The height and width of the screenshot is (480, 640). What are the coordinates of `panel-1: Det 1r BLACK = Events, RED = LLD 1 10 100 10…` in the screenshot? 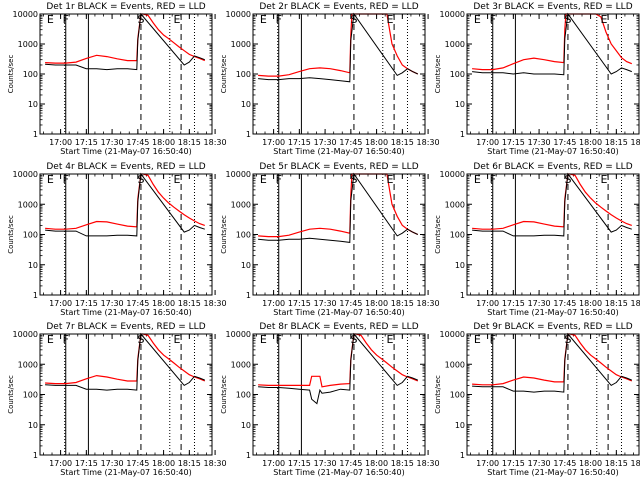 It's located at (117, 79).